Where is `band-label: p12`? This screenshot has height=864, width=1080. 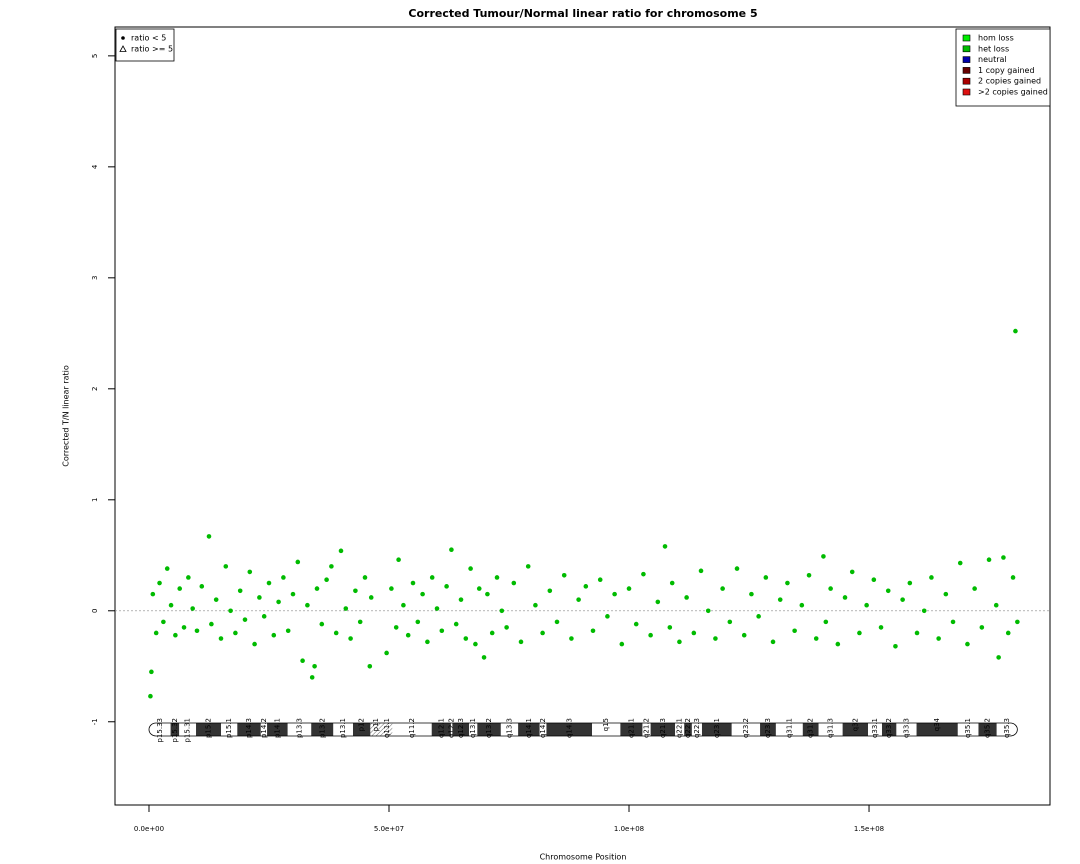 band-label: p12 is located at coordinates (362, 724).